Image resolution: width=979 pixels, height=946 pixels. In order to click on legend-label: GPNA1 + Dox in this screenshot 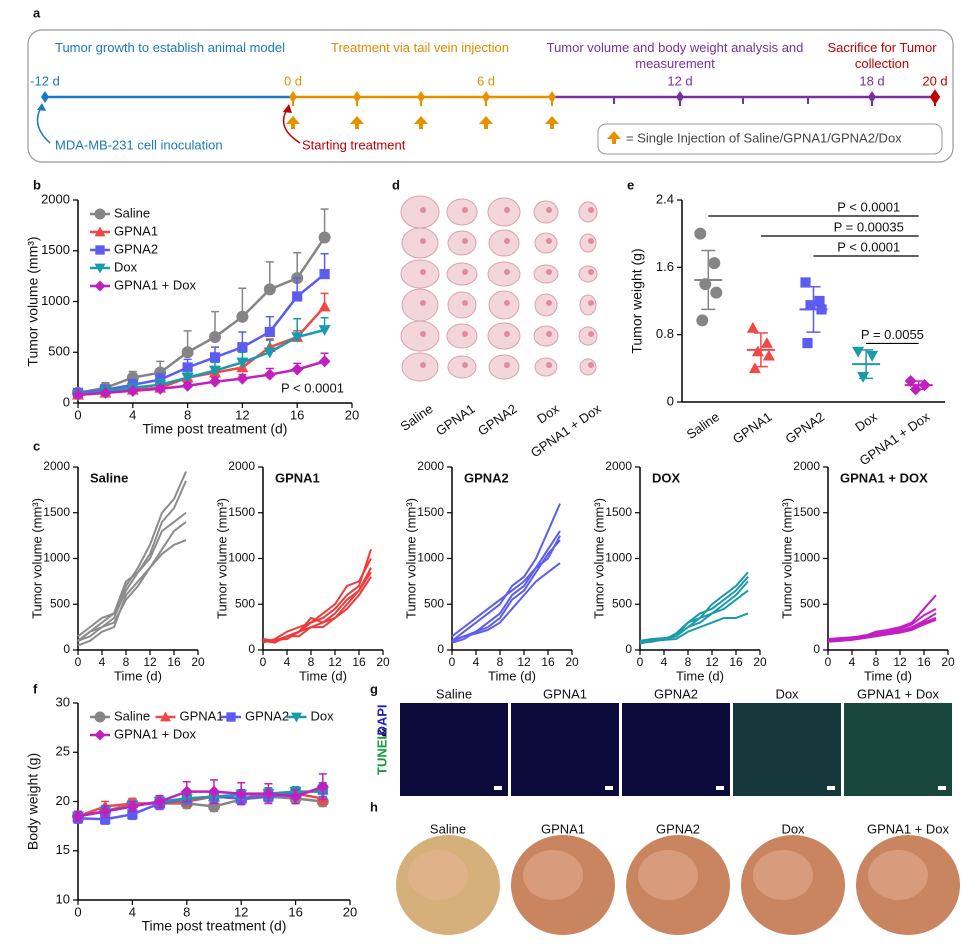, I will do `click(155, 733)`.